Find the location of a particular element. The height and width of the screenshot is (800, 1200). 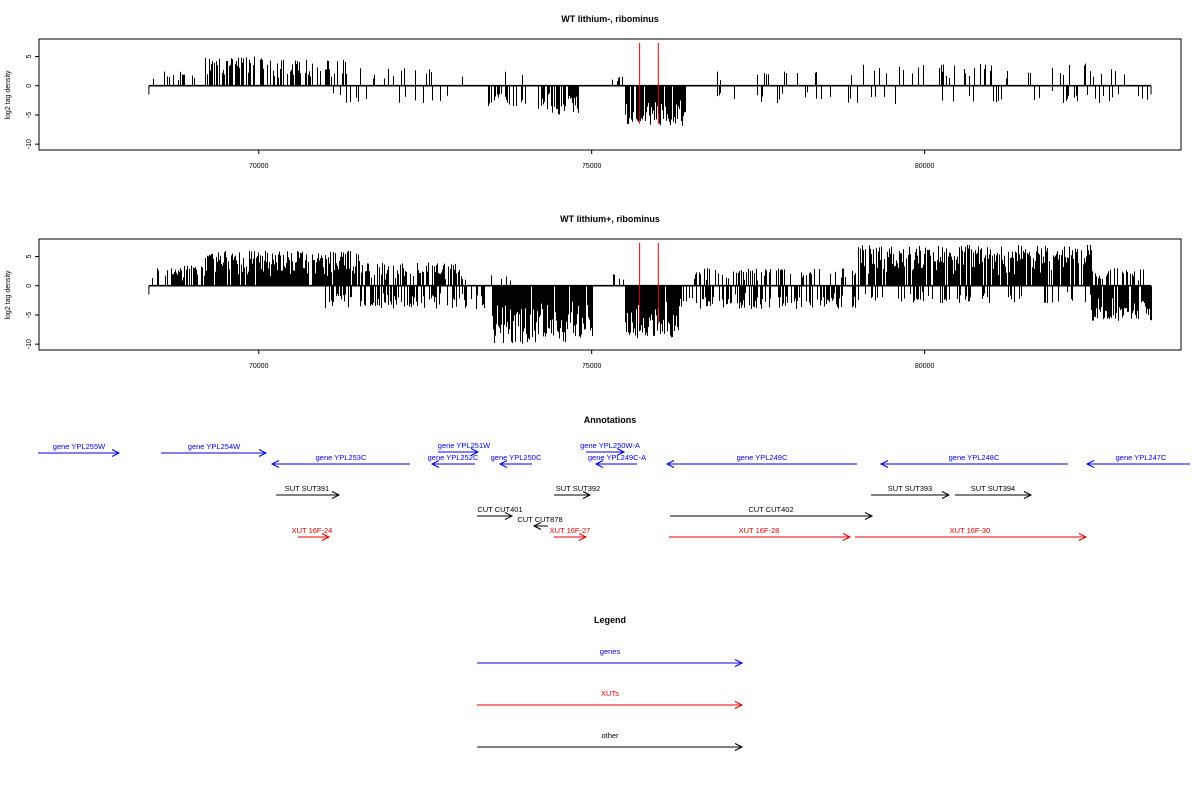

legend-entry: XUTs is located at coordinates (610, 699).